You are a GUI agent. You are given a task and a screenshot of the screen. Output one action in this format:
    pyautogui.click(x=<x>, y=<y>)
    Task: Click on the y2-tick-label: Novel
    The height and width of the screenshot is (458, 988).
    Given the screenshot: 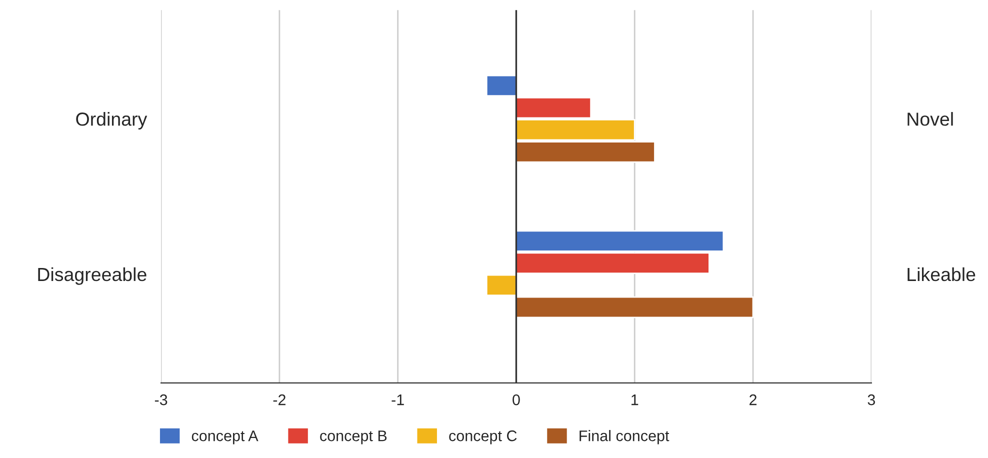 What is the action you would take?
    pyautogui.click(x=930, y=119)
    